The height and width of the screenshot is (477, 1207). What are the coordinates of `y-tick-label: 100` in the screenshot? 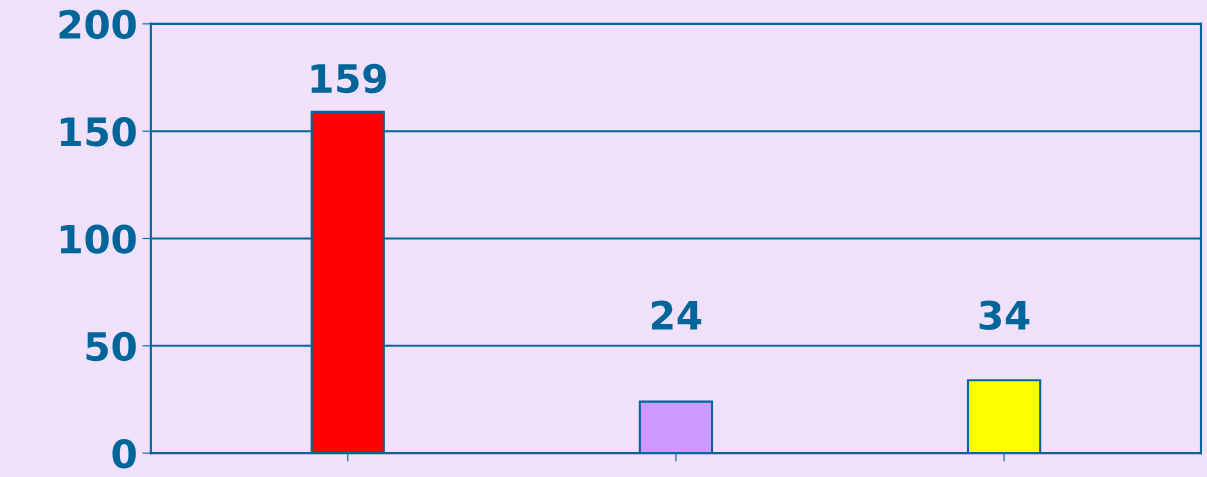 It's located at (98, 239).